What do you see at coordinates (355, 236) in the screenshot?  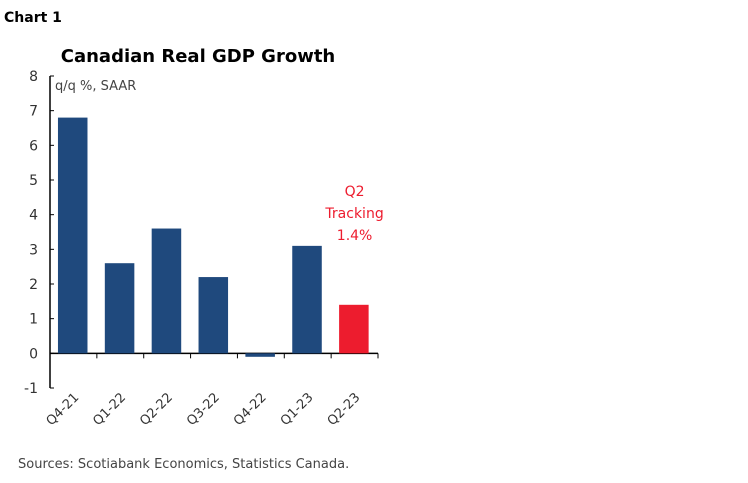 I see `tracking-annotation: 1.4%` at bounding box center [355, 236].